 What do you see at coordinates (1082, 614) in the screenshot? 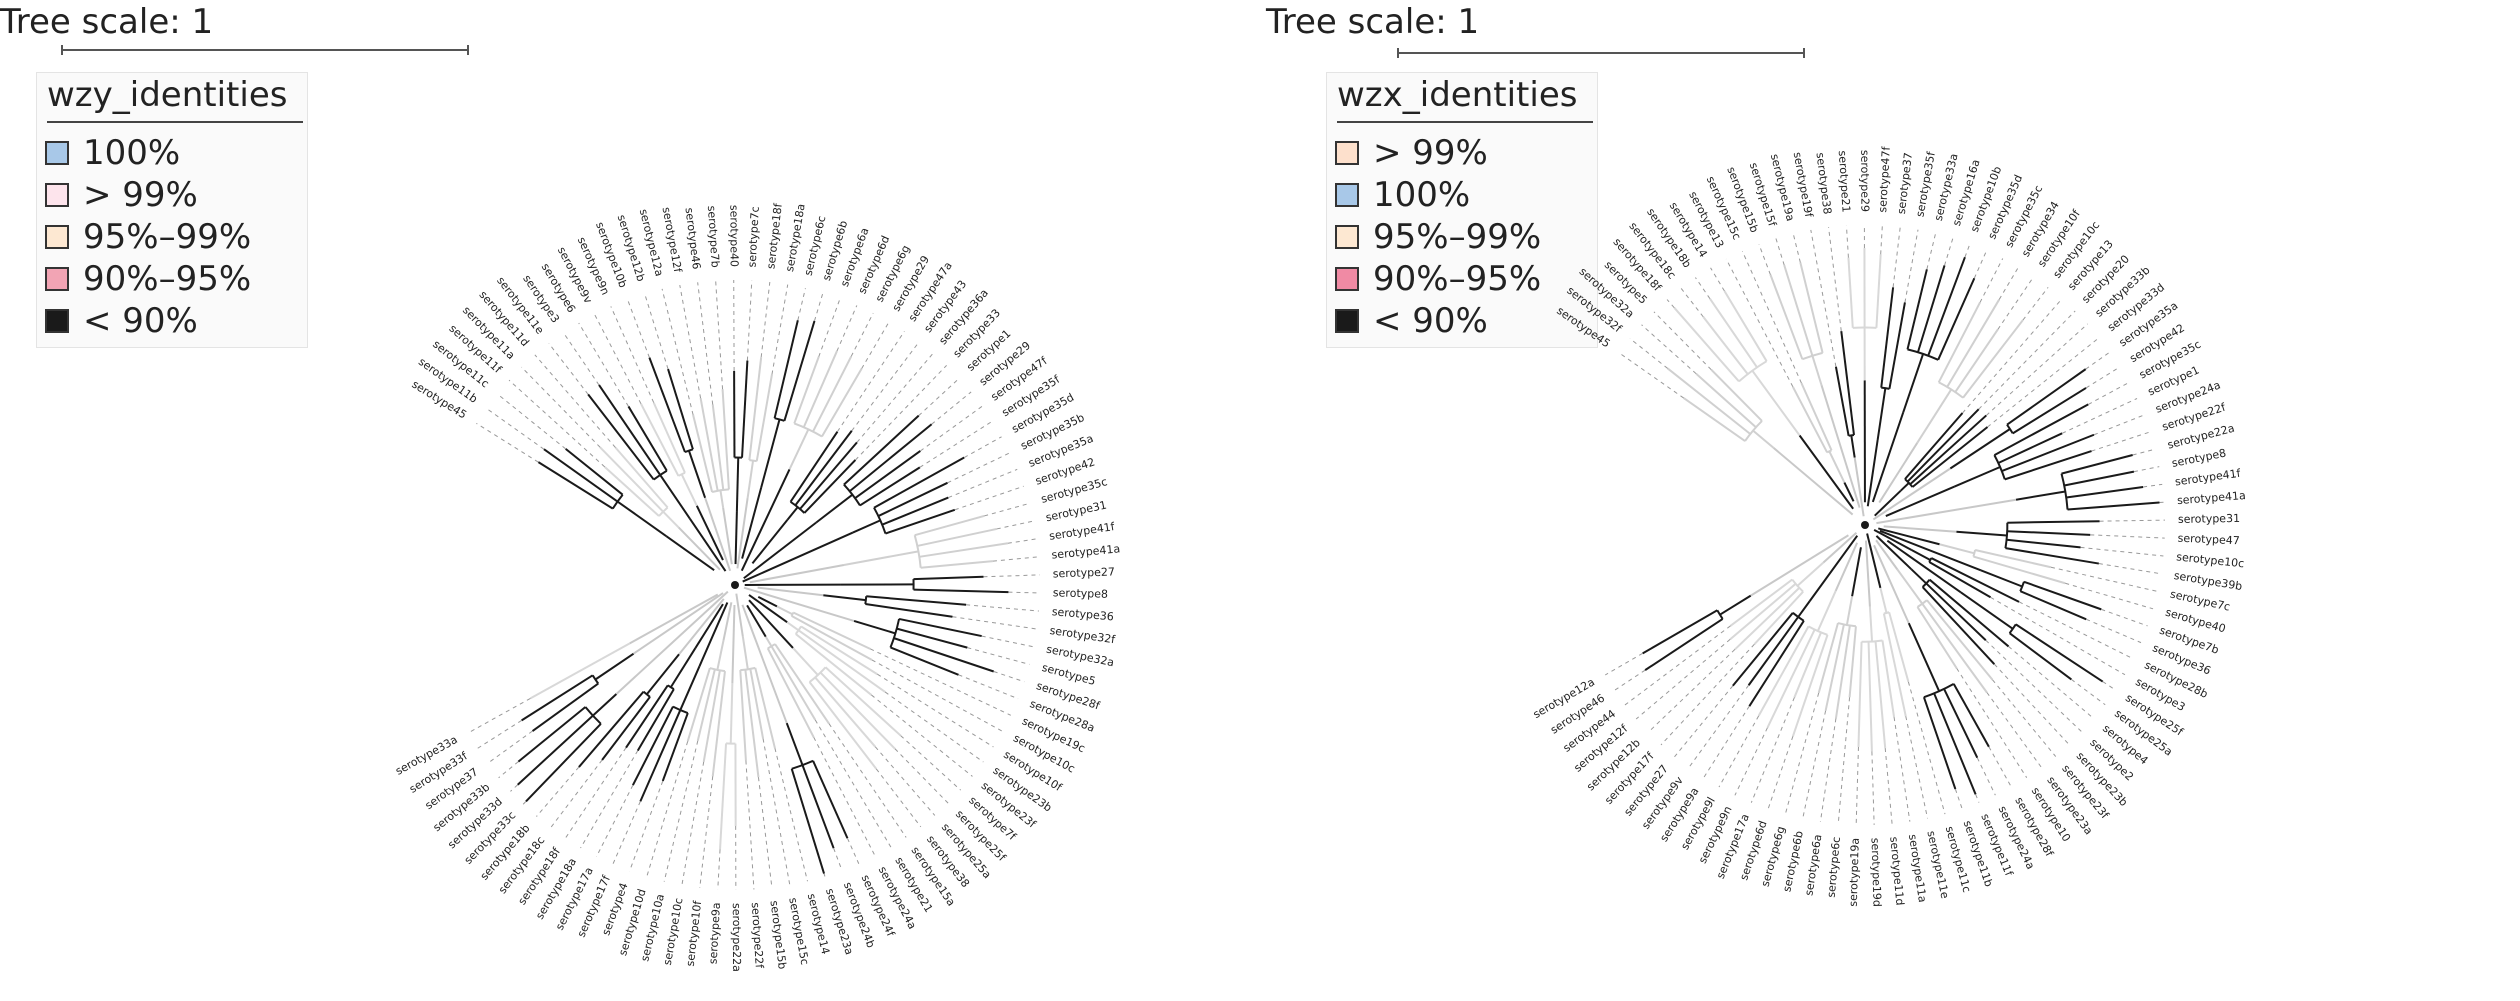
I see `leaf-label: serotype36` at bounding box center [1082, 614].